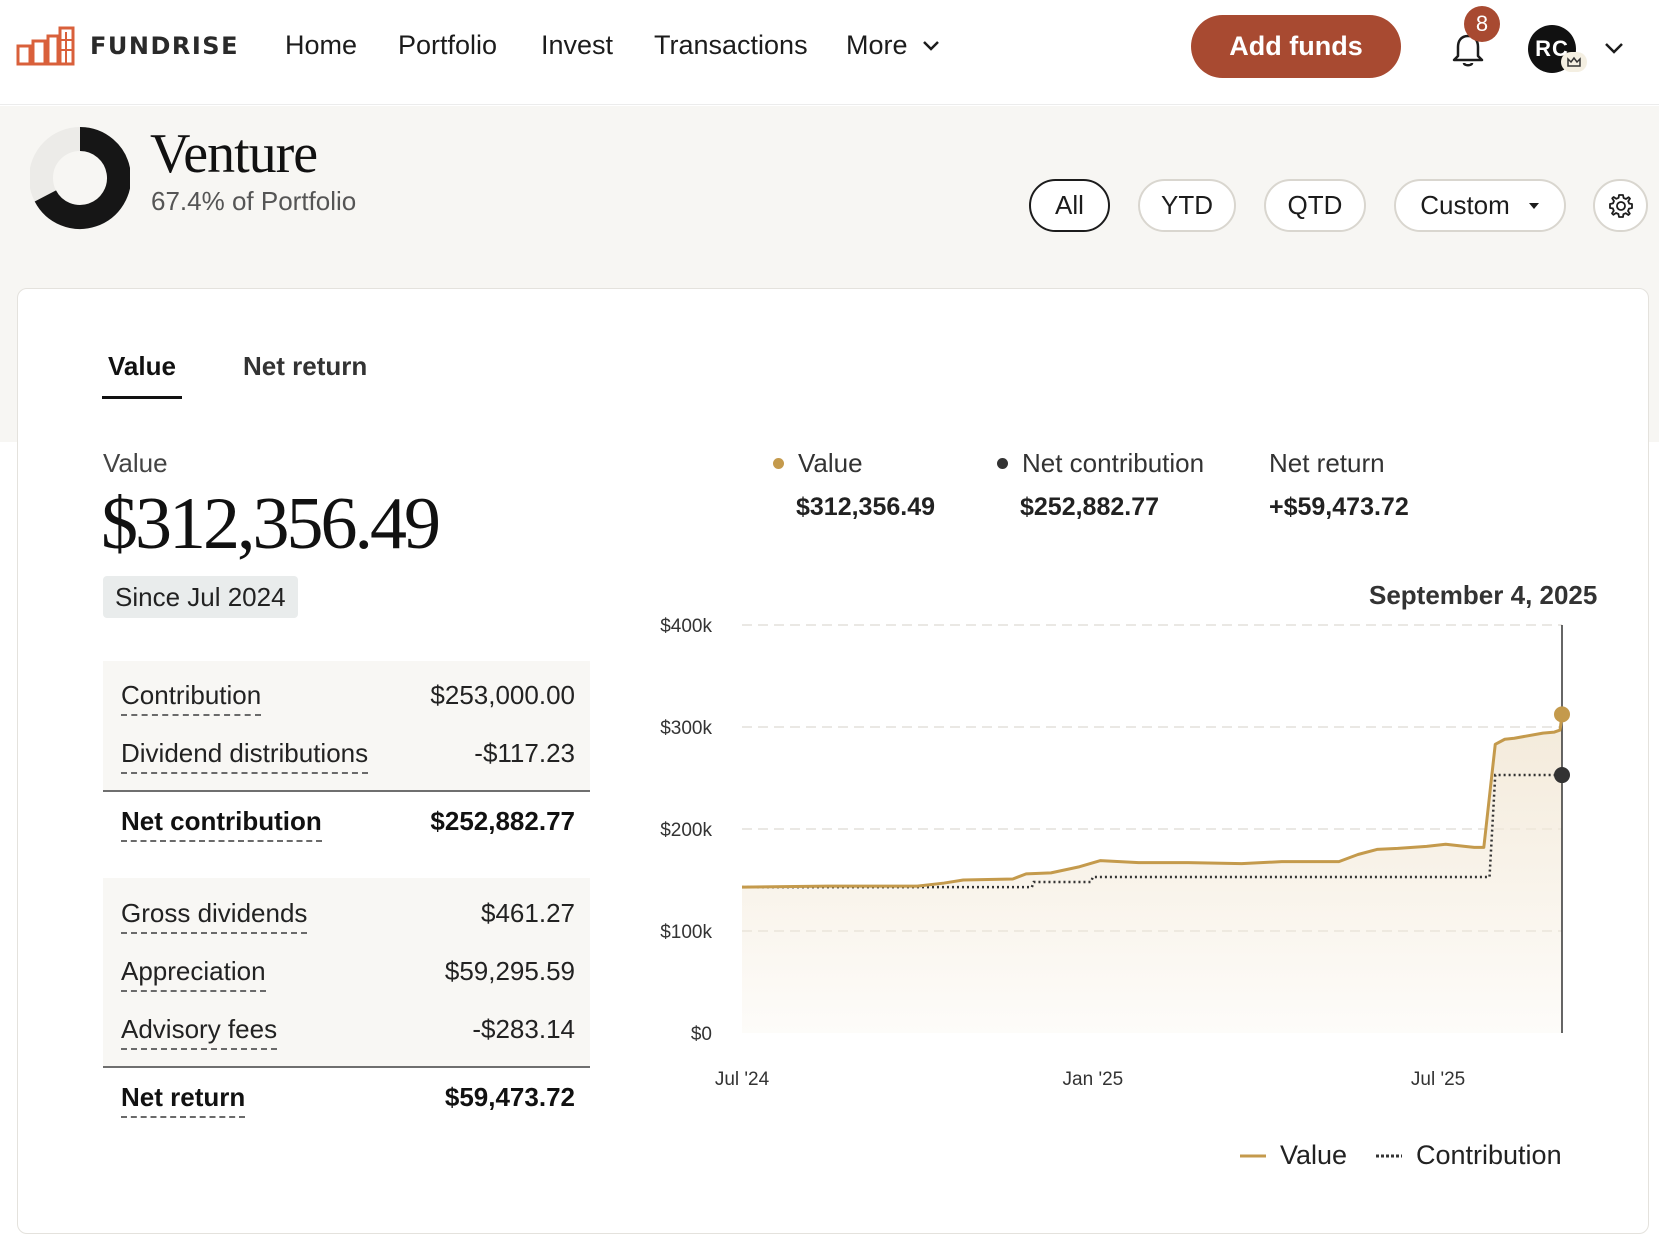  I want to click on portfolio-value: $312,356.49, so click(271, 524).